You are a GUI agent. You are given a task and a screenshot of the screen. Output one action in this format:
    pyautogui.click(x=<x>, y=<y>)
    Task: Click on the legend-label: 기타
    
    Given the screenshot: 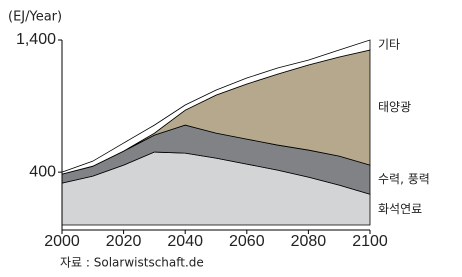 What is the action you would take?
    pyautogui.click(x=389, y=45)
    